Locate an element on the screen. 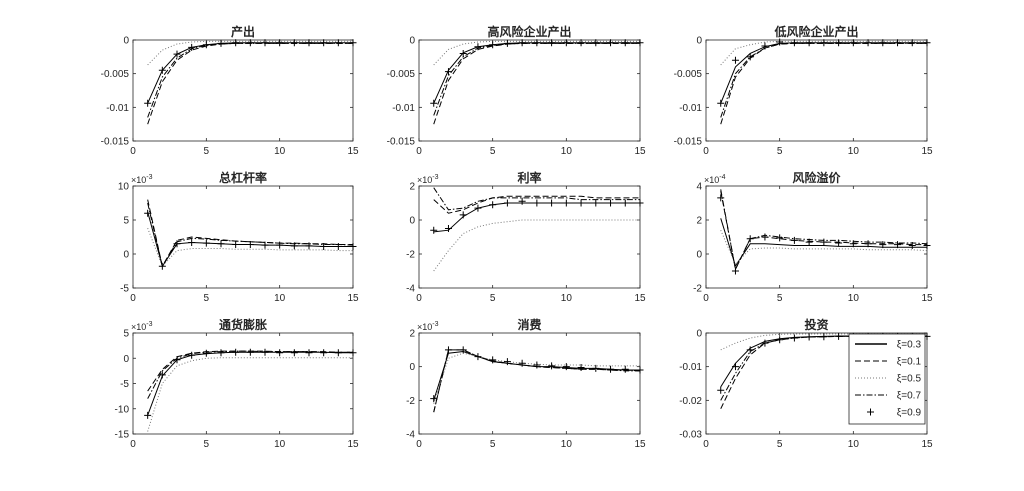 Image resolution: width=1024 pixels, height=491 pixels. x-tick-label: 5 is located at coordinates (493, 444).